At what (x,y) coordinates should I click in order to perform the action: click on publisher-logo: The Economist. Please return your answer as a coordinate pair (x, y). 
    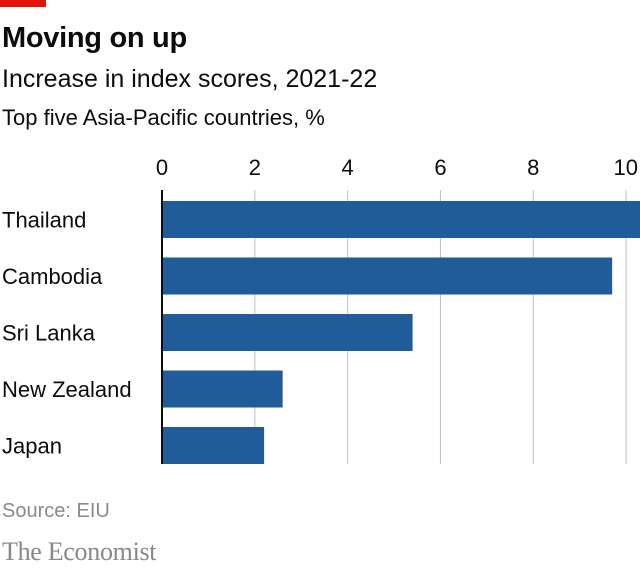
    Looking at the image, I should click on (79, 551).